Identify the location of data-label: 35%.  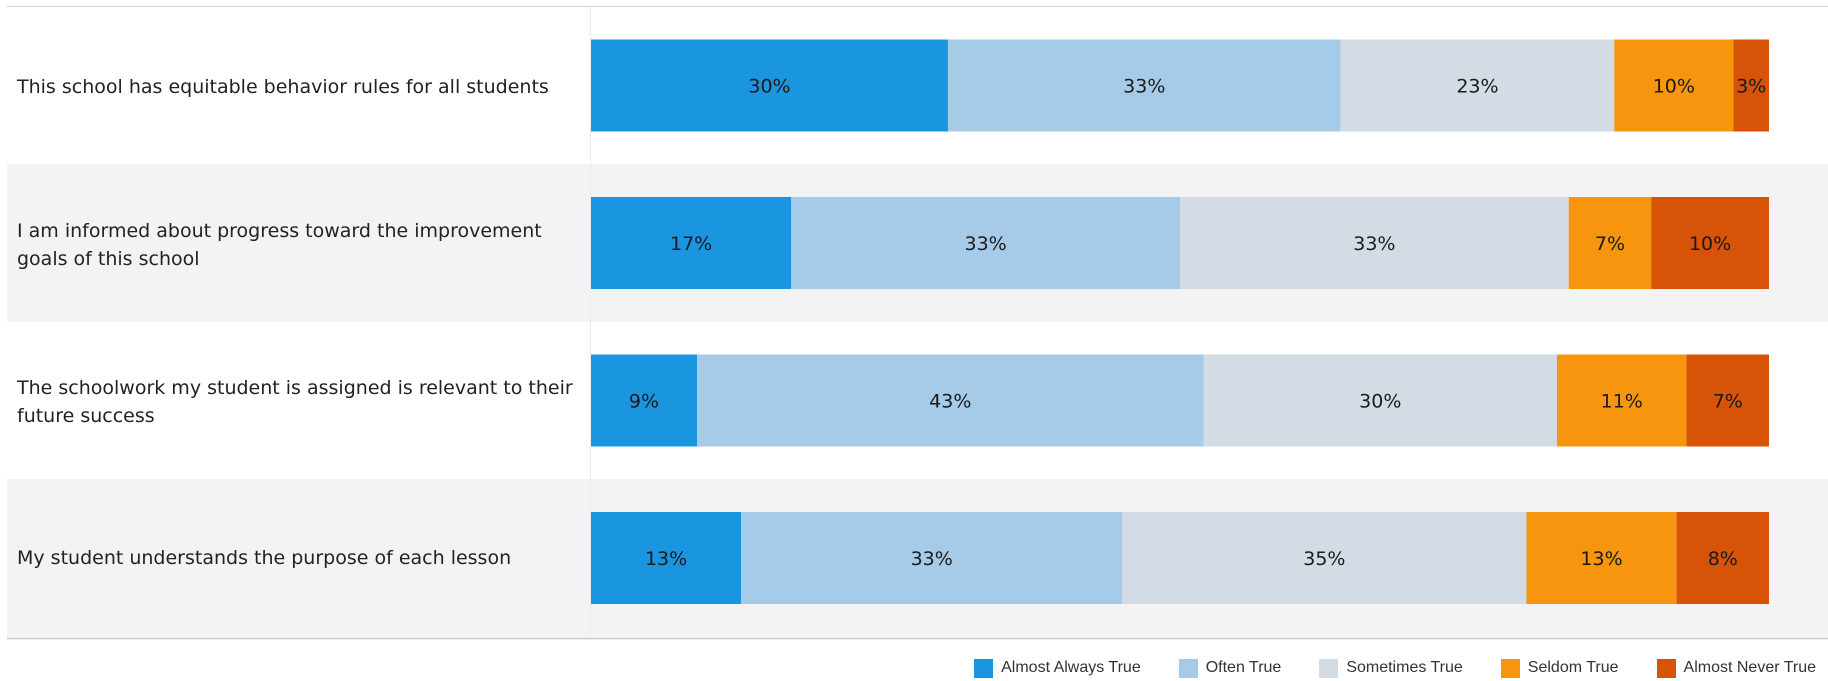
(1324, 559).